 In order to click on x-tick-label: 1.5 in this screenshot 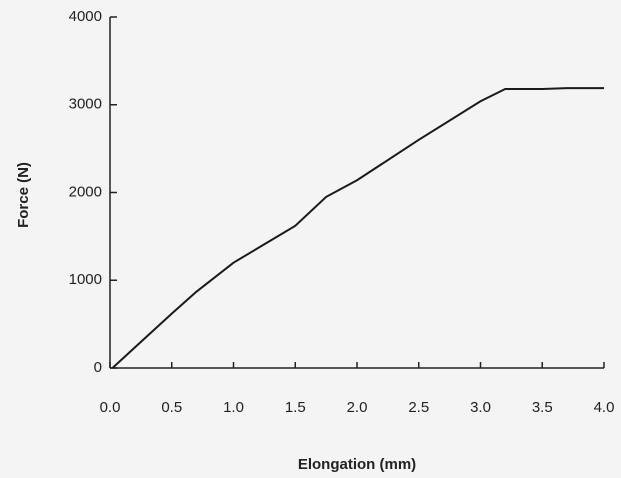, I will do `click(295, 407)`.